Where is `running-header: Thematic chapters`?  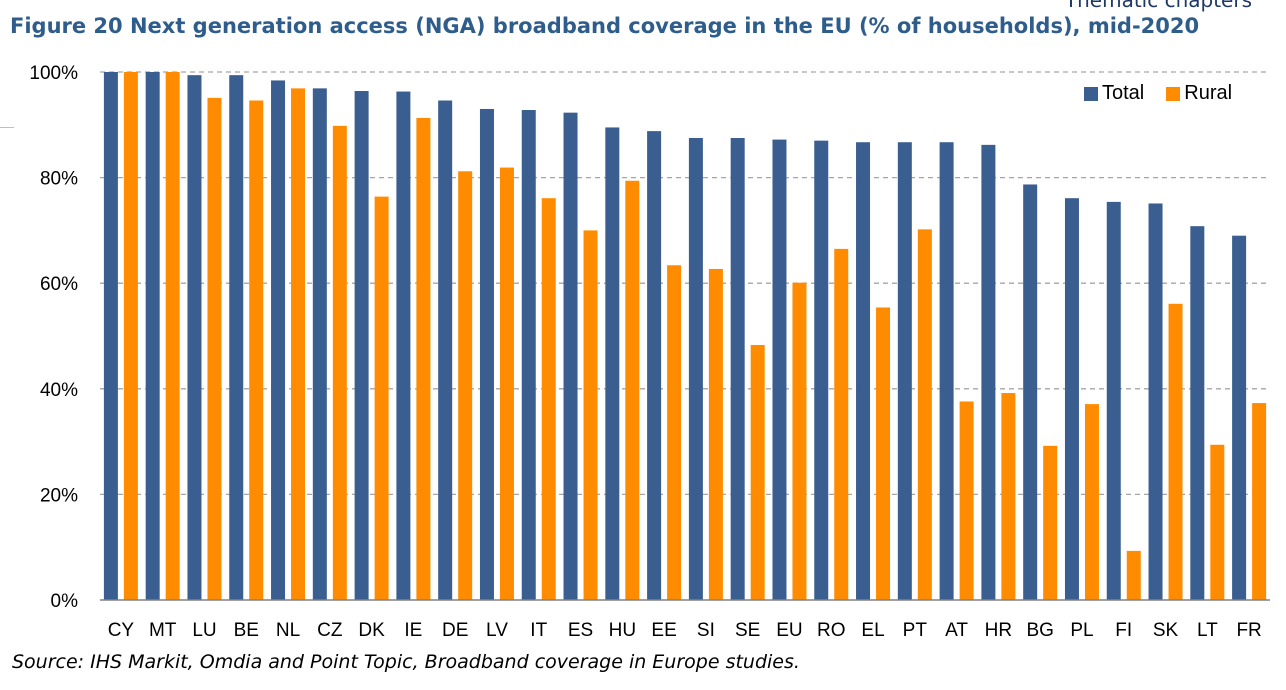 running-header: Thematic chapters is located at coordinates (1158, 6).